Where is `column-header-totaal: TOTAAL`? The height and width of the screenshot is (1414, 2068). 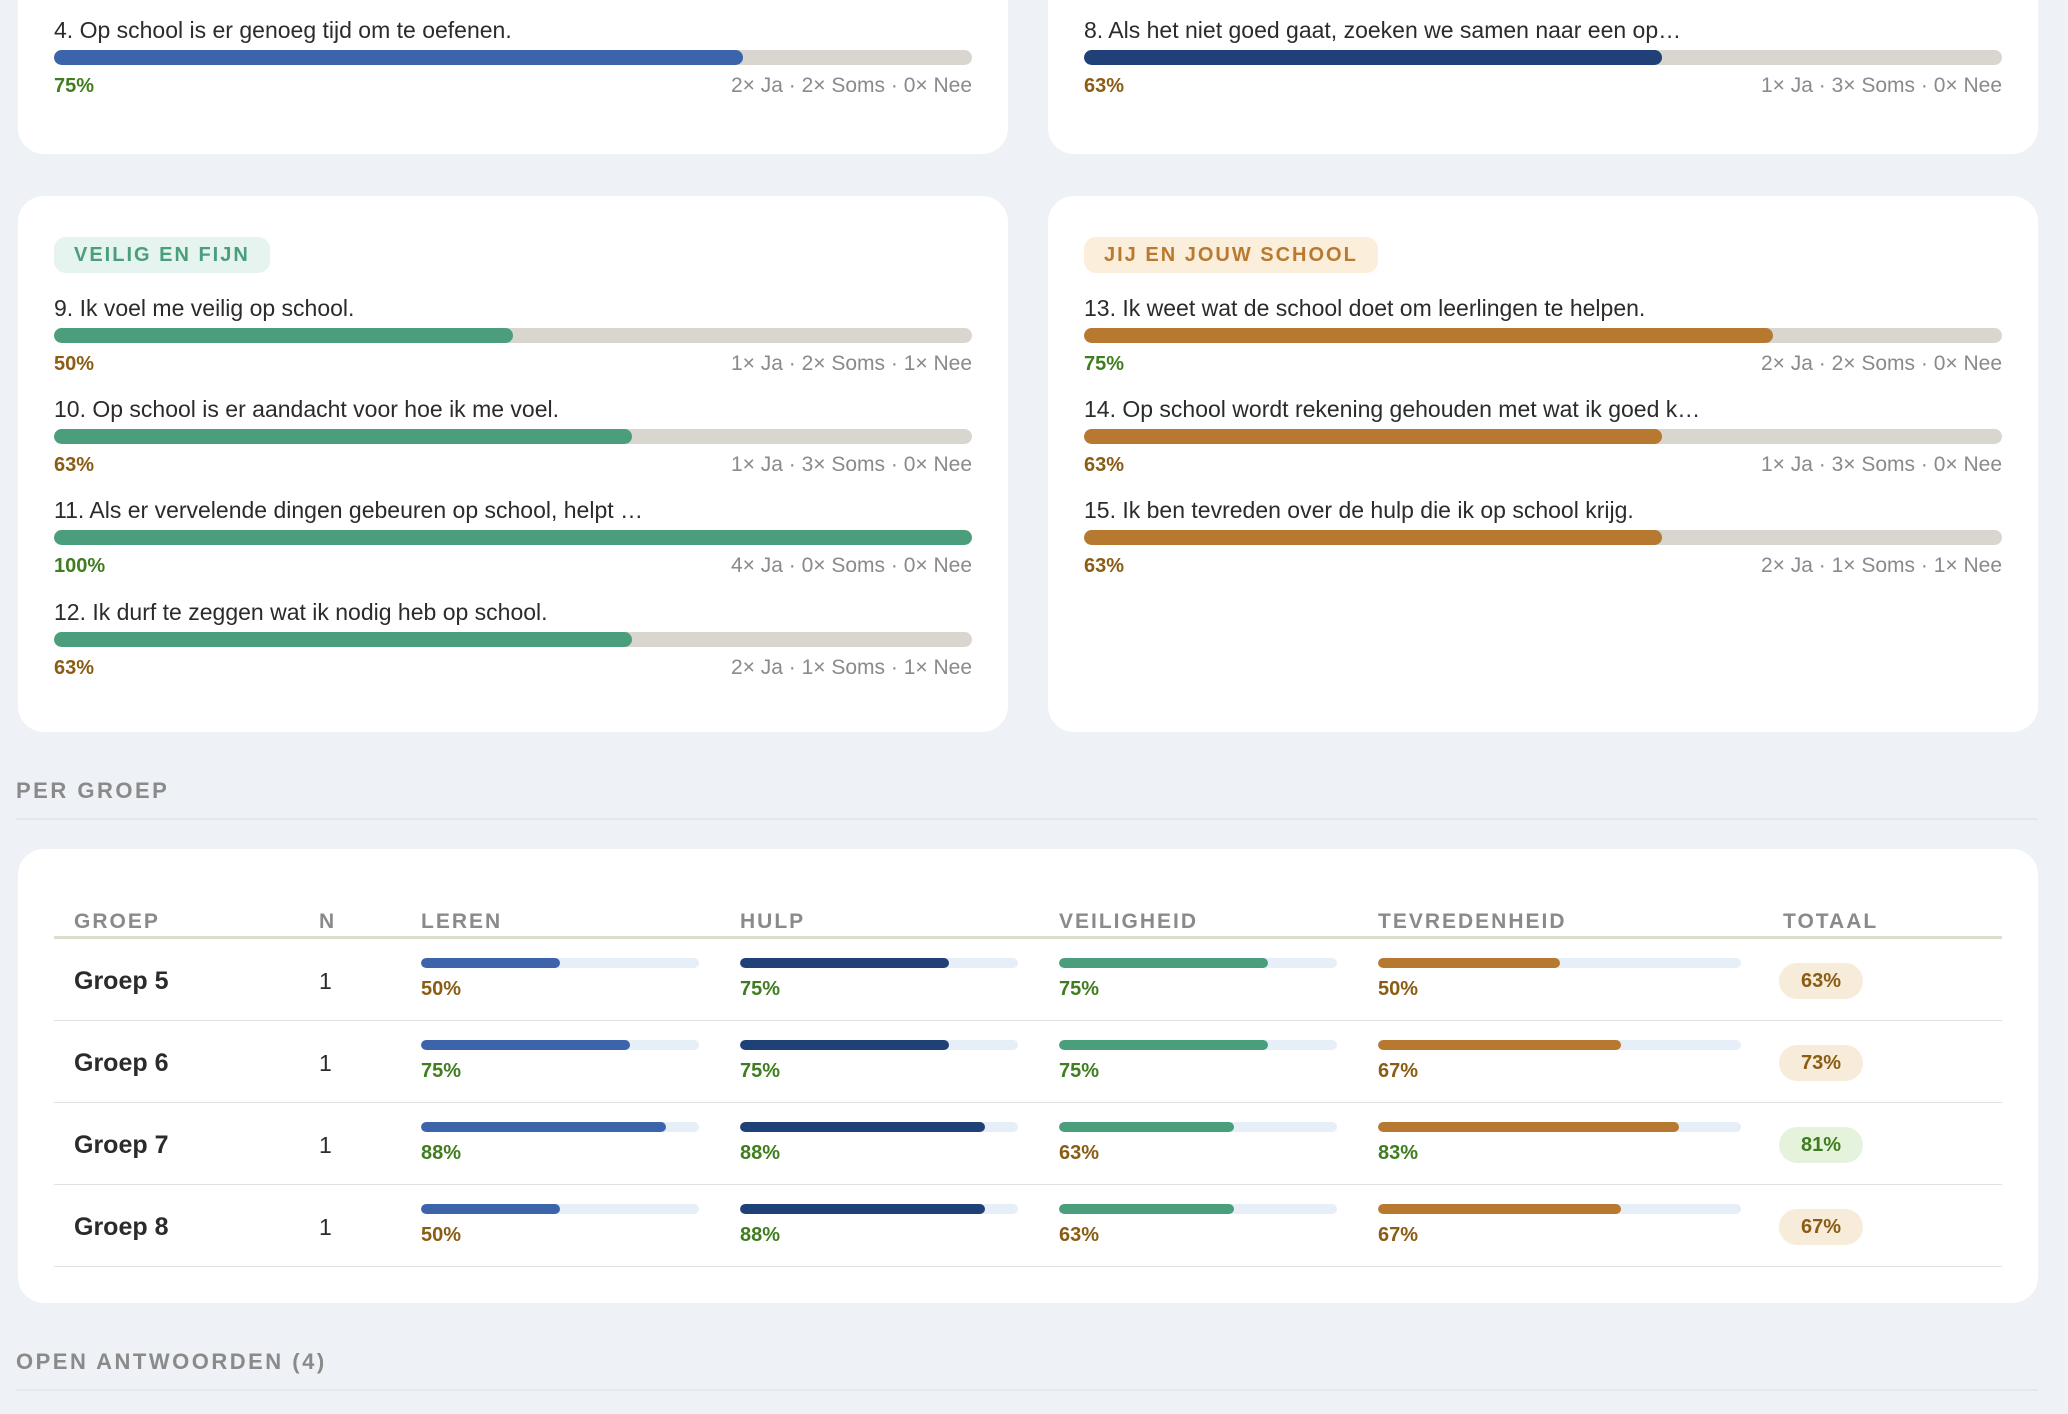
column-header-totaal: TOTAAL is located at coordinates (1831, 921).